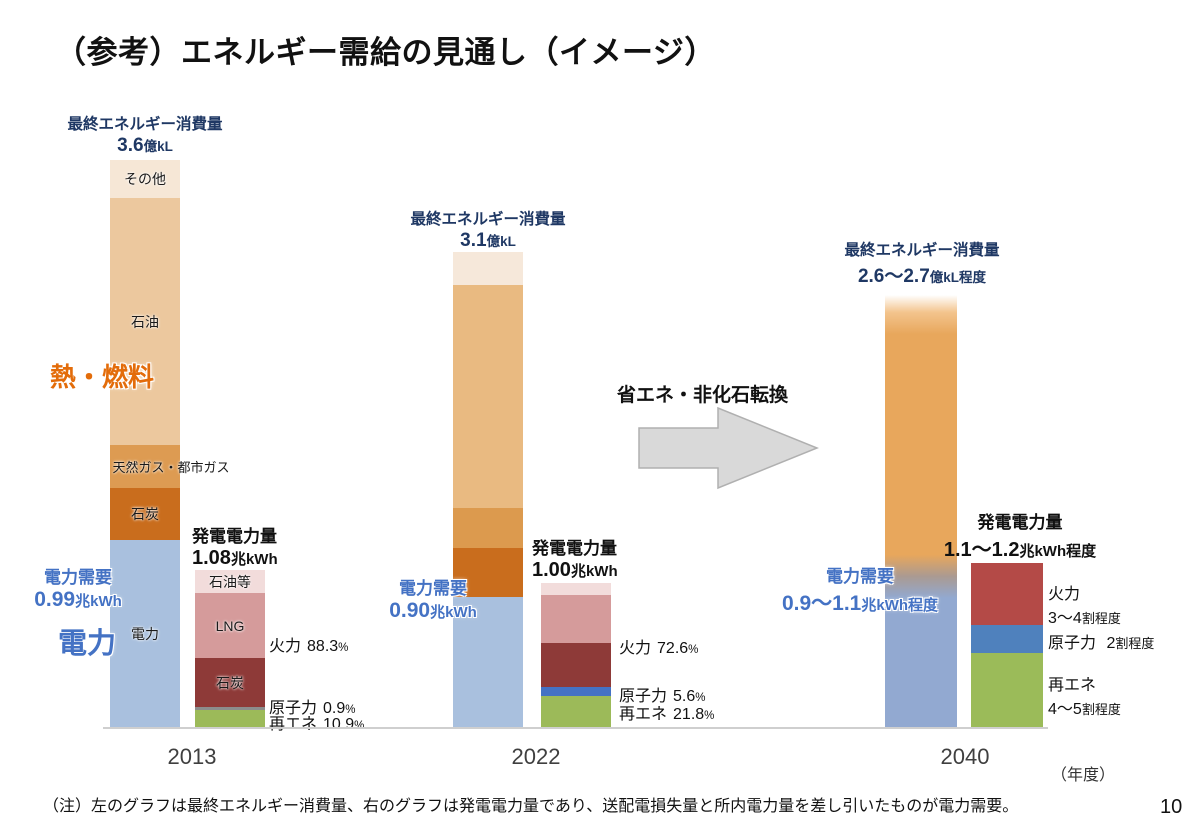 This screenshot has width=1200, height=831. What do you see at coordinates (1020, 550) in the screenshot?
I see `generation-value: 1.1～1.2兆kWh程度` at bounding box center [1020, 550].